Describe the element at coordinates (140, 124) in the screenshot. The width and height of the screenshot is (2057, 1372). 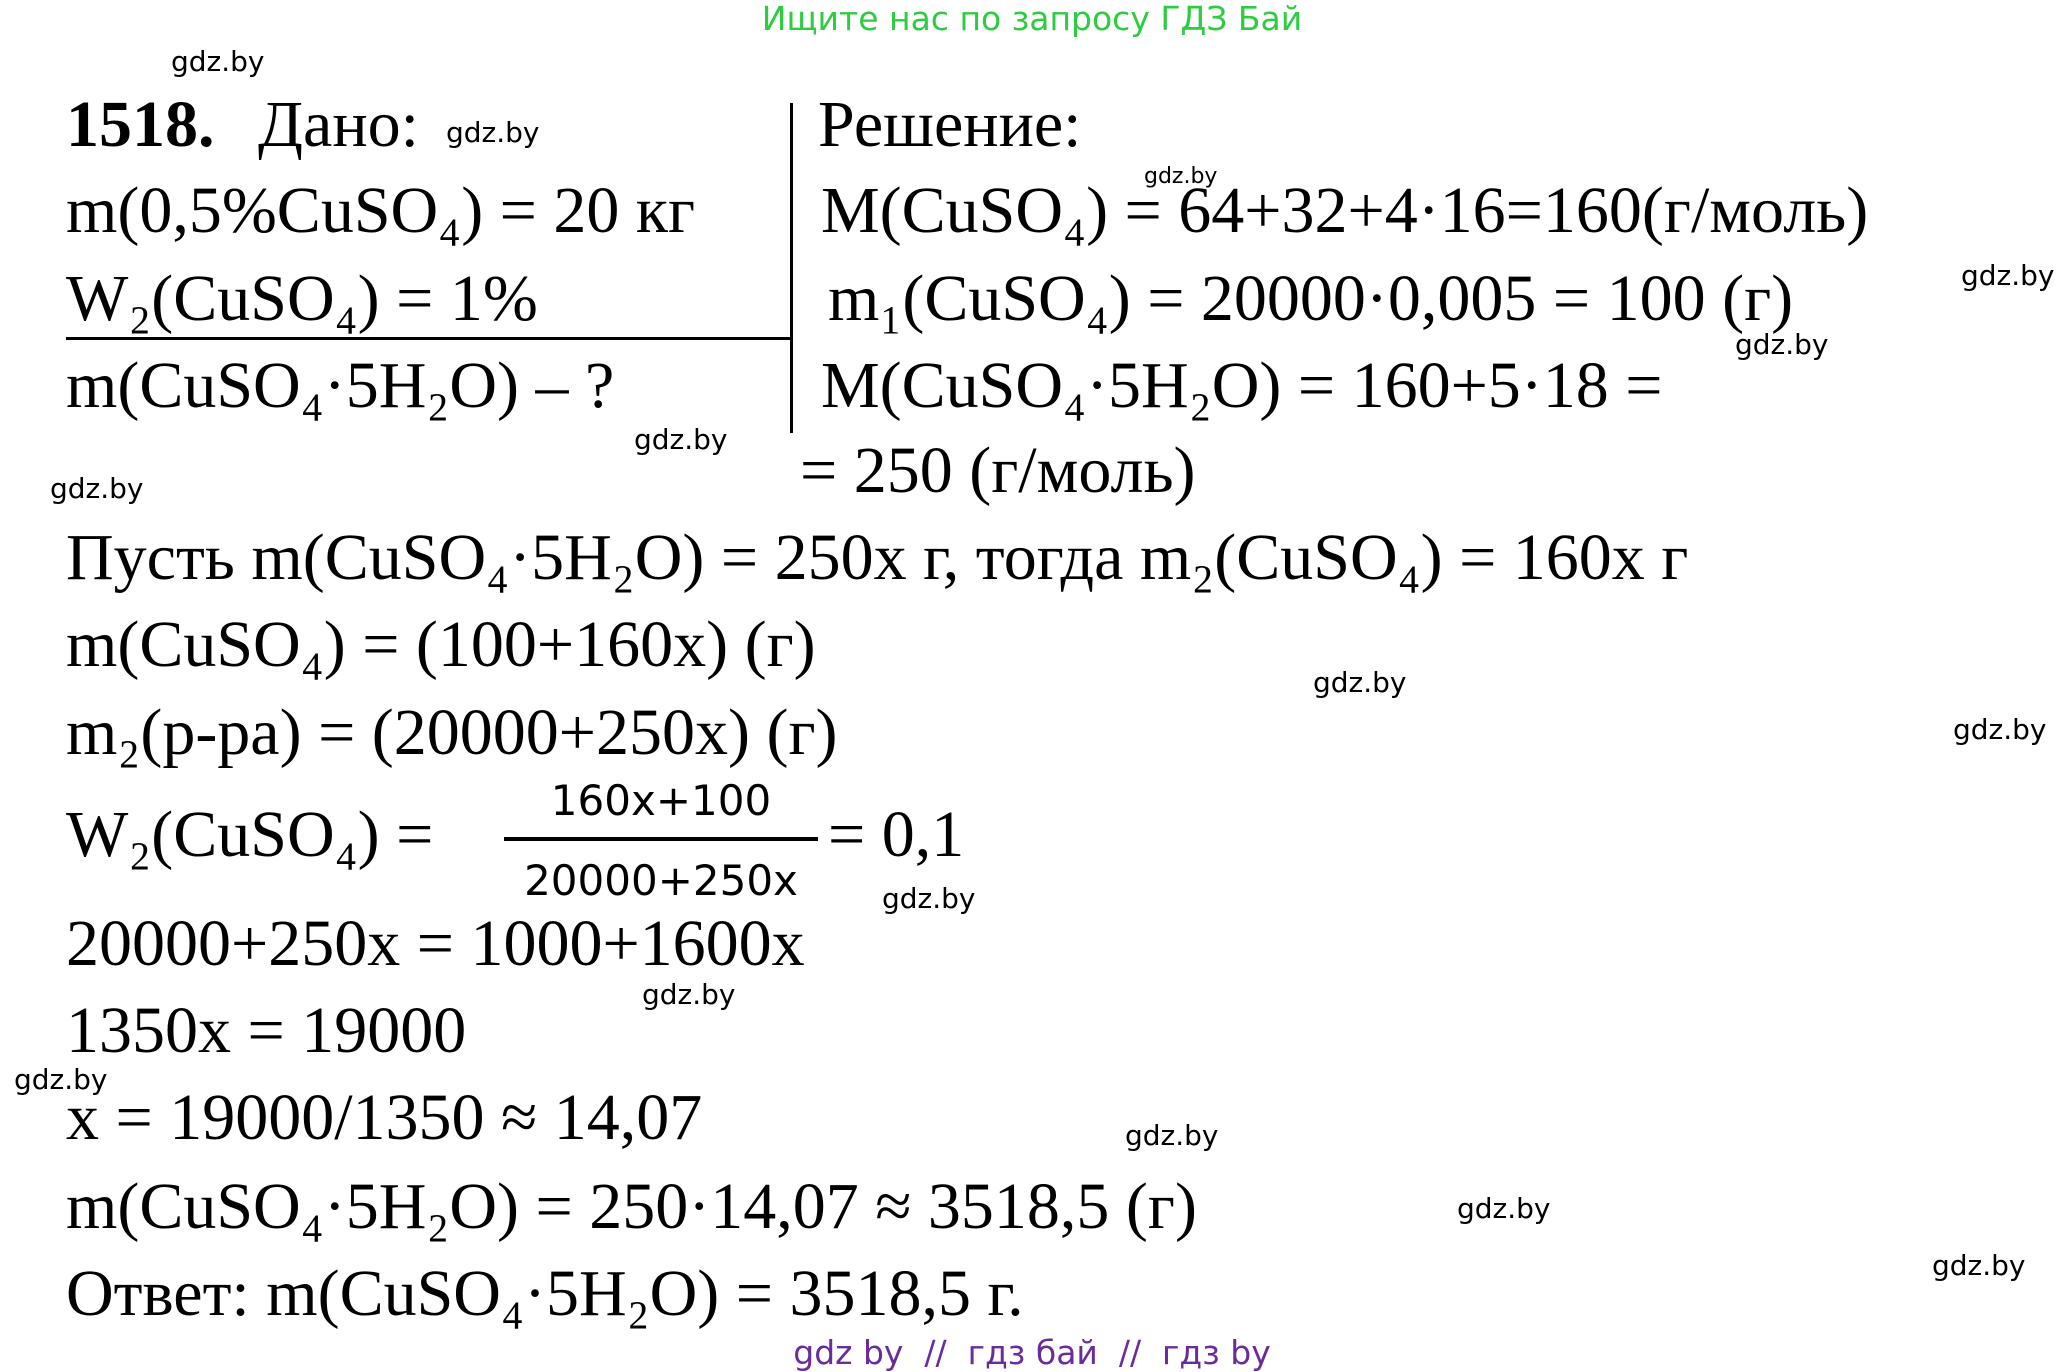
I see `problem-number: 1518.` at that location.